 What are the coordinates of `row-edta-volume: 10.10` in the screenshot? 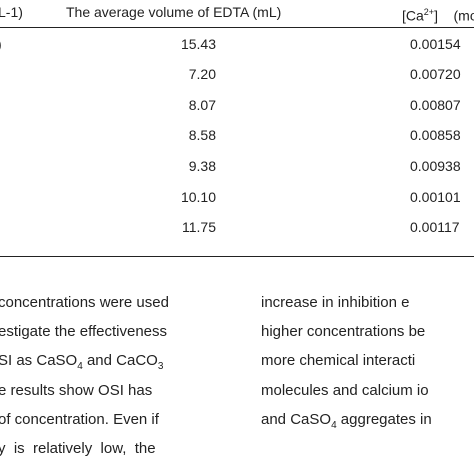 It's located at (198, 197).